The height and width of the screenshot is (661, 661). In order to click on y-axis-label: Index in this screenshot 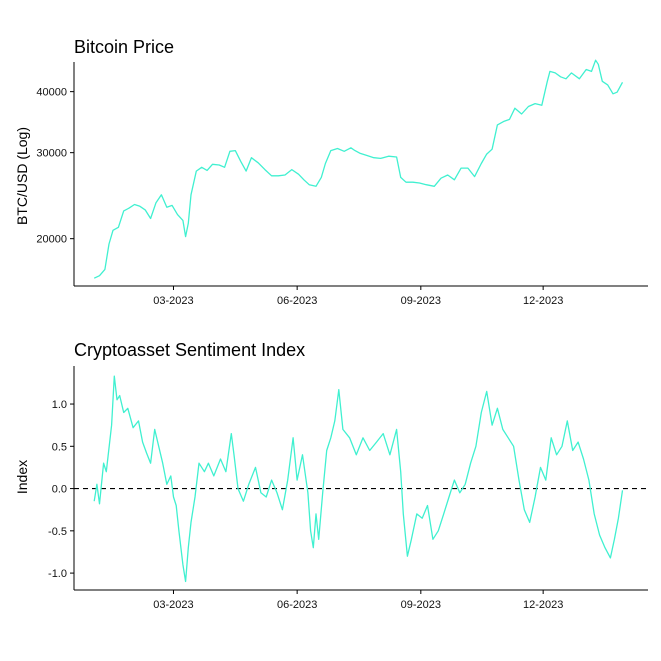, I will do `click(22, 477)`.